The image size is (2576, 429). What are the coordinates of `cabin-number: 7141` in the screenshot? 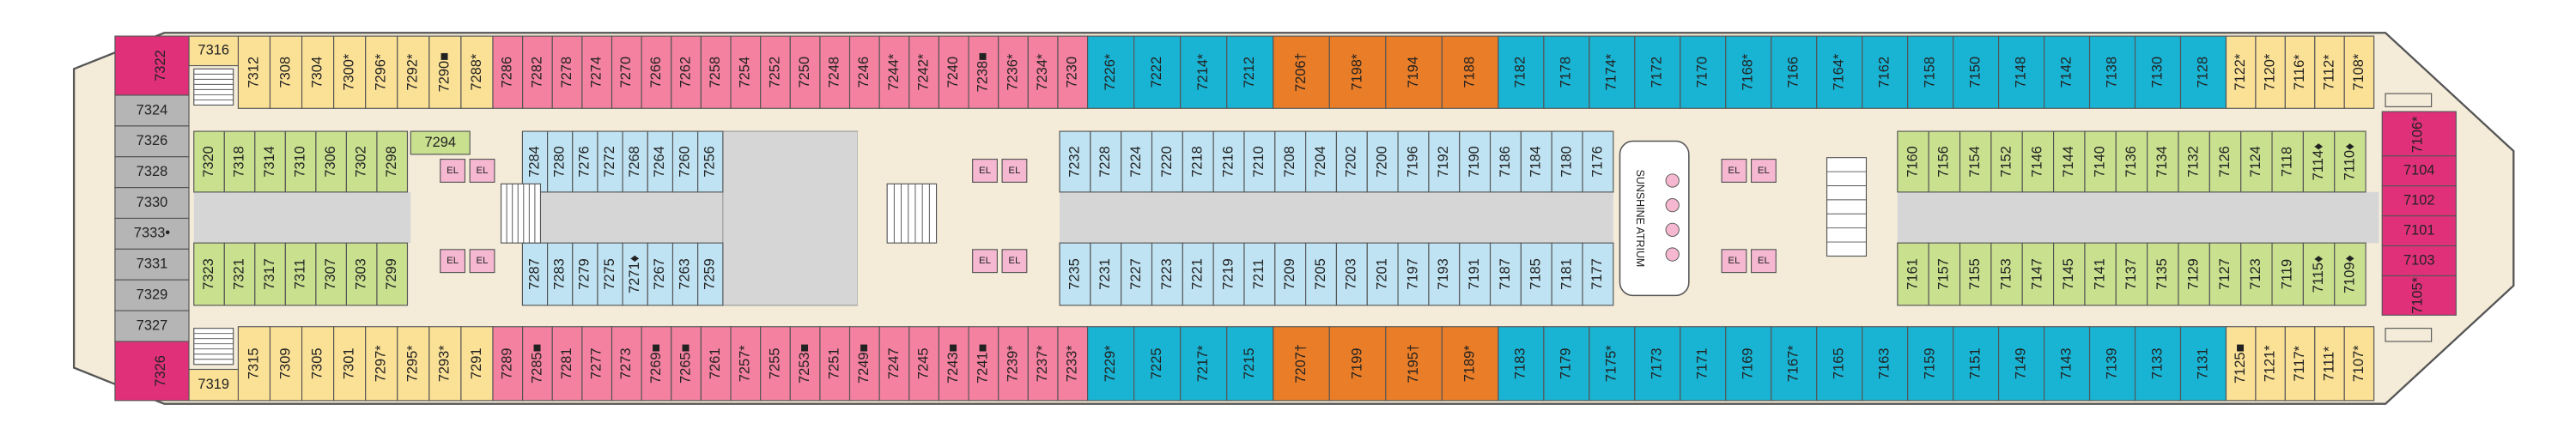 It's located at (2099, 274).